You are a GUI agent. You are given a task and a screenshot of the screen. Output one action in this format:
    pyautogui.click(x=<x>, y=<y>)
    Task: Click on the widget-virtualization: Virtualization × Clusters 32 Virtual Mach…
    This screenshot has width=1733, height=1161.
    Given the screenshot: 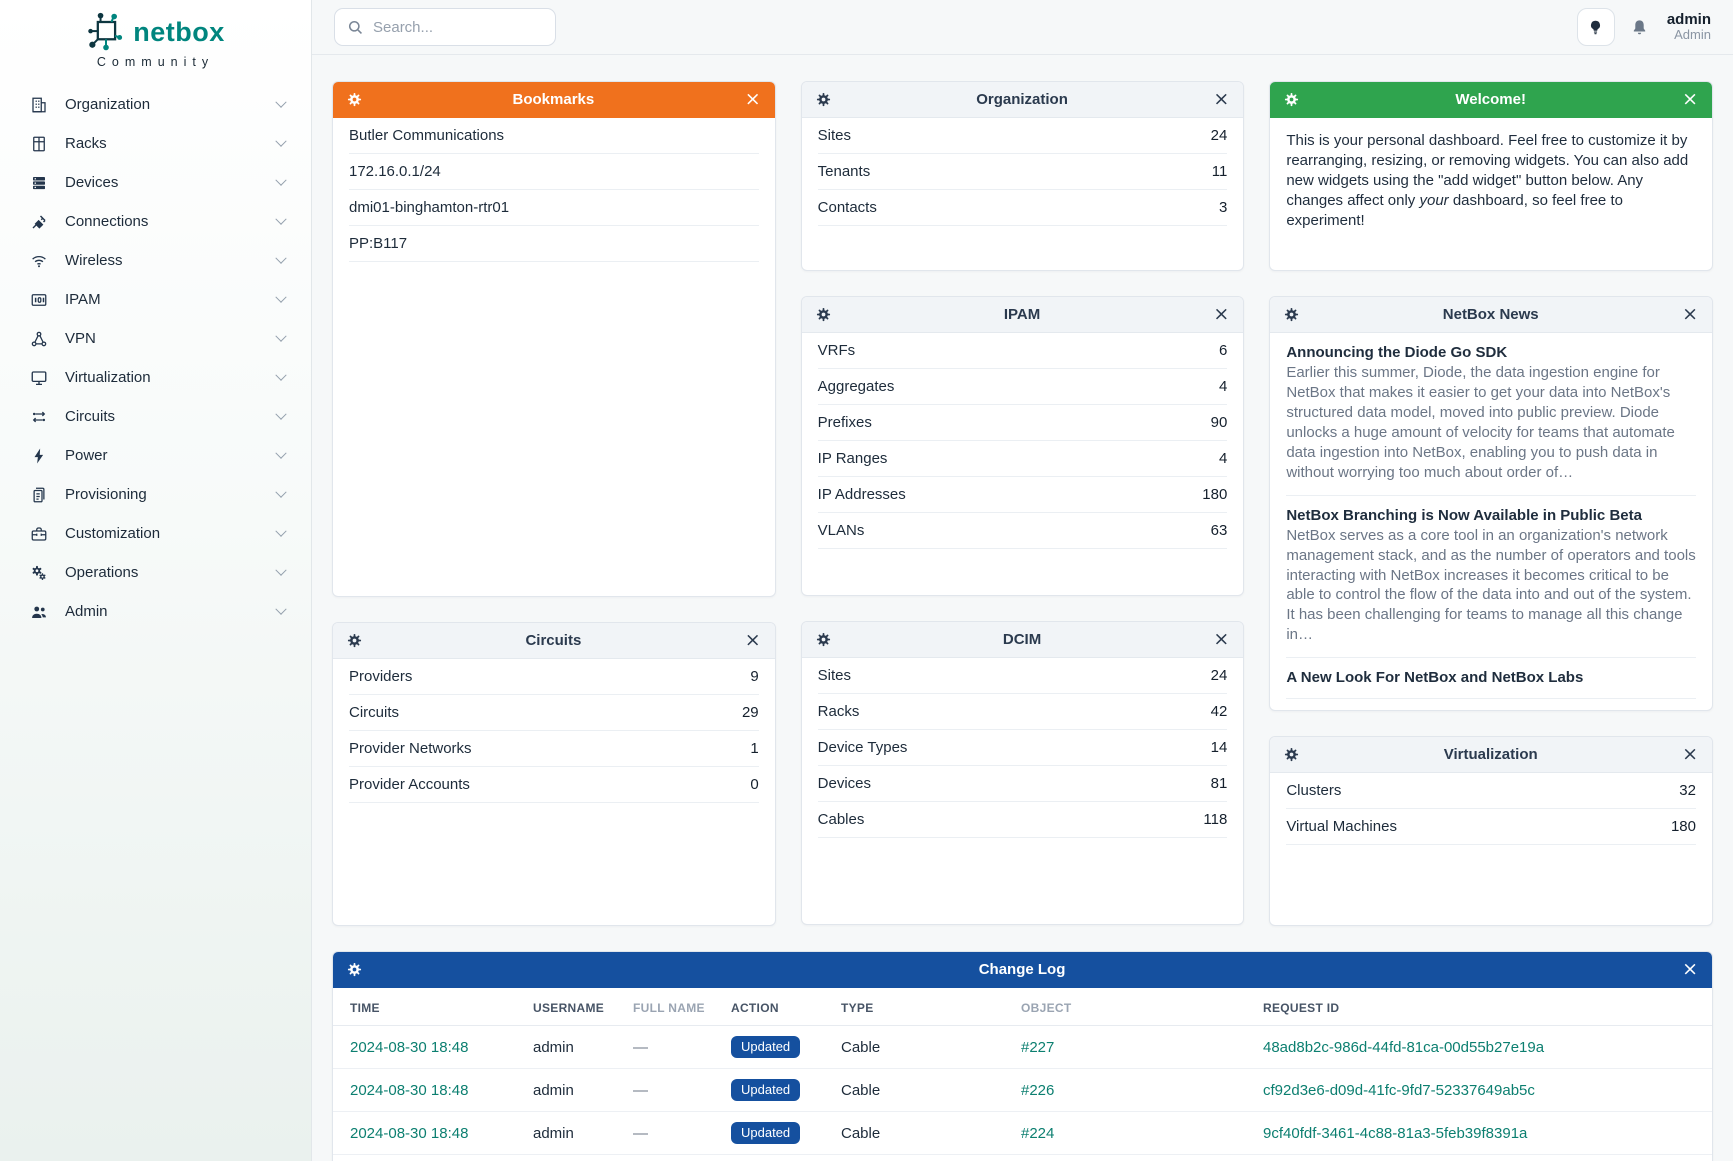 What is the action you would take?
    pyautogui.click(x=1491, y=831)
    